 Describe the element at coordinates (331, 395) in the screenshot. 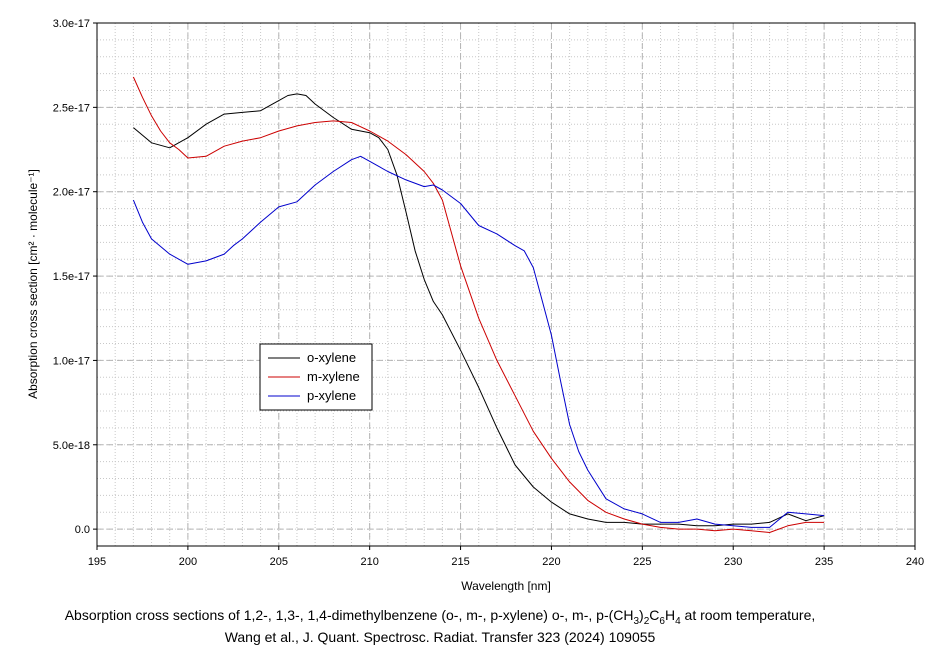

I see `legend-label-p-xylene: p-xylene` at that location.